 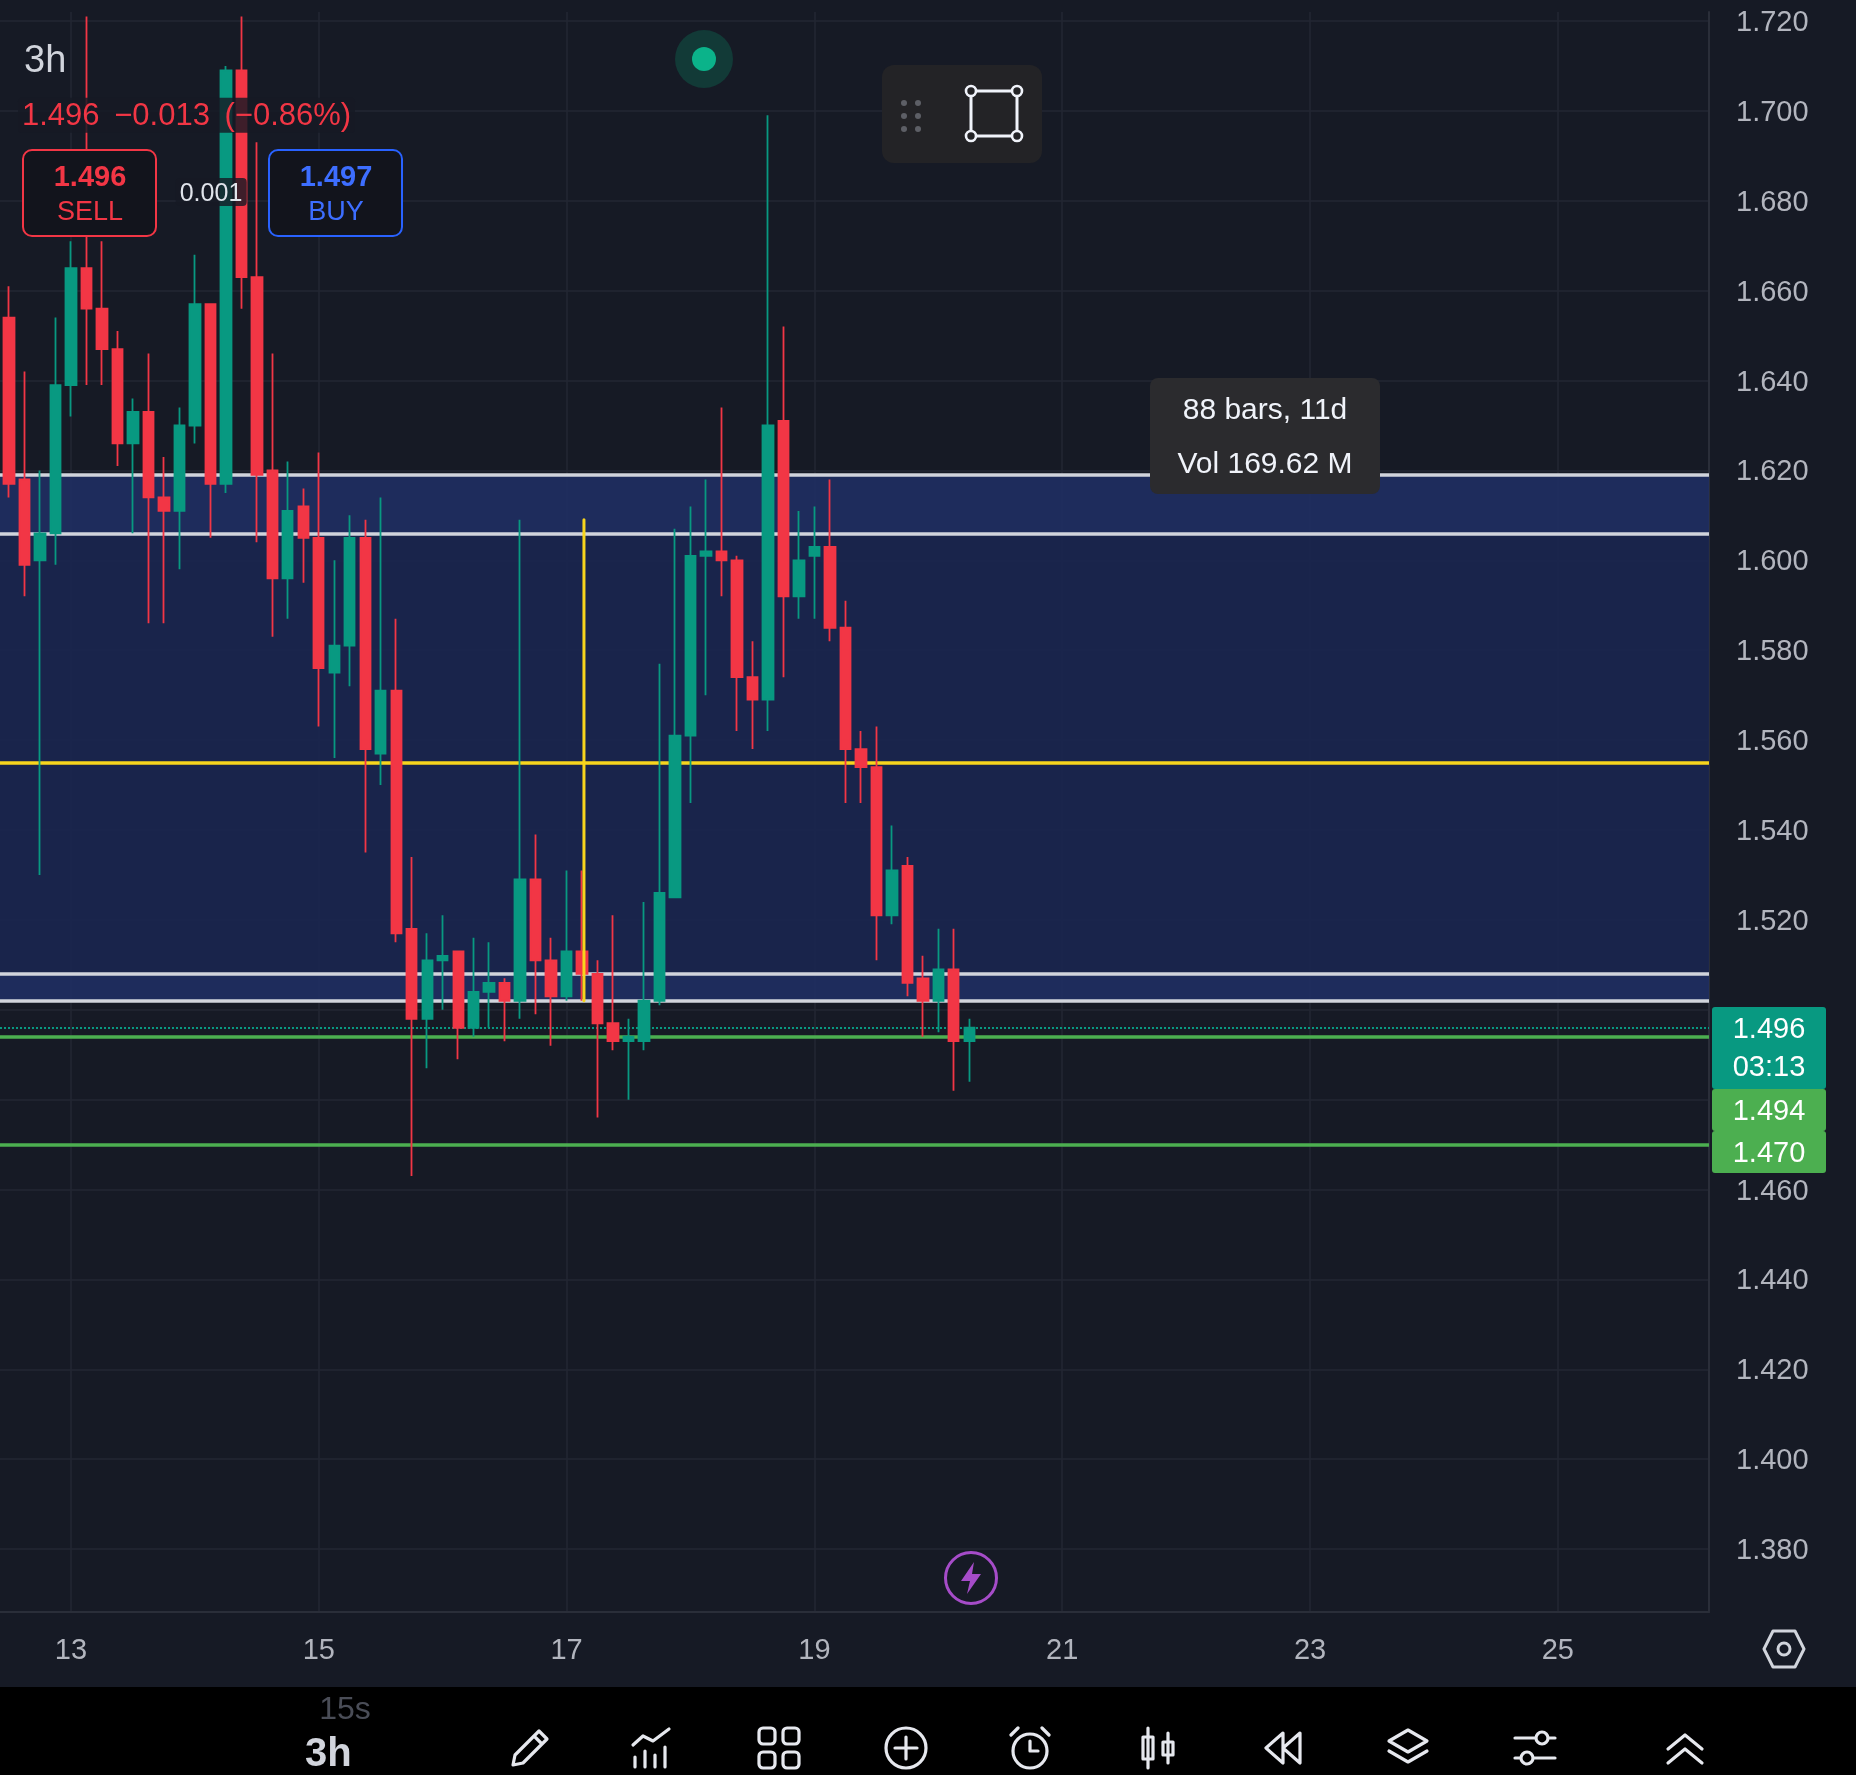 What do you see at coordinates (1265, 436) in the screenshot?
I see `measurement-tooltip: 88 bars, 11d Vol 169.62 M` at bounding box center [1265, 436].